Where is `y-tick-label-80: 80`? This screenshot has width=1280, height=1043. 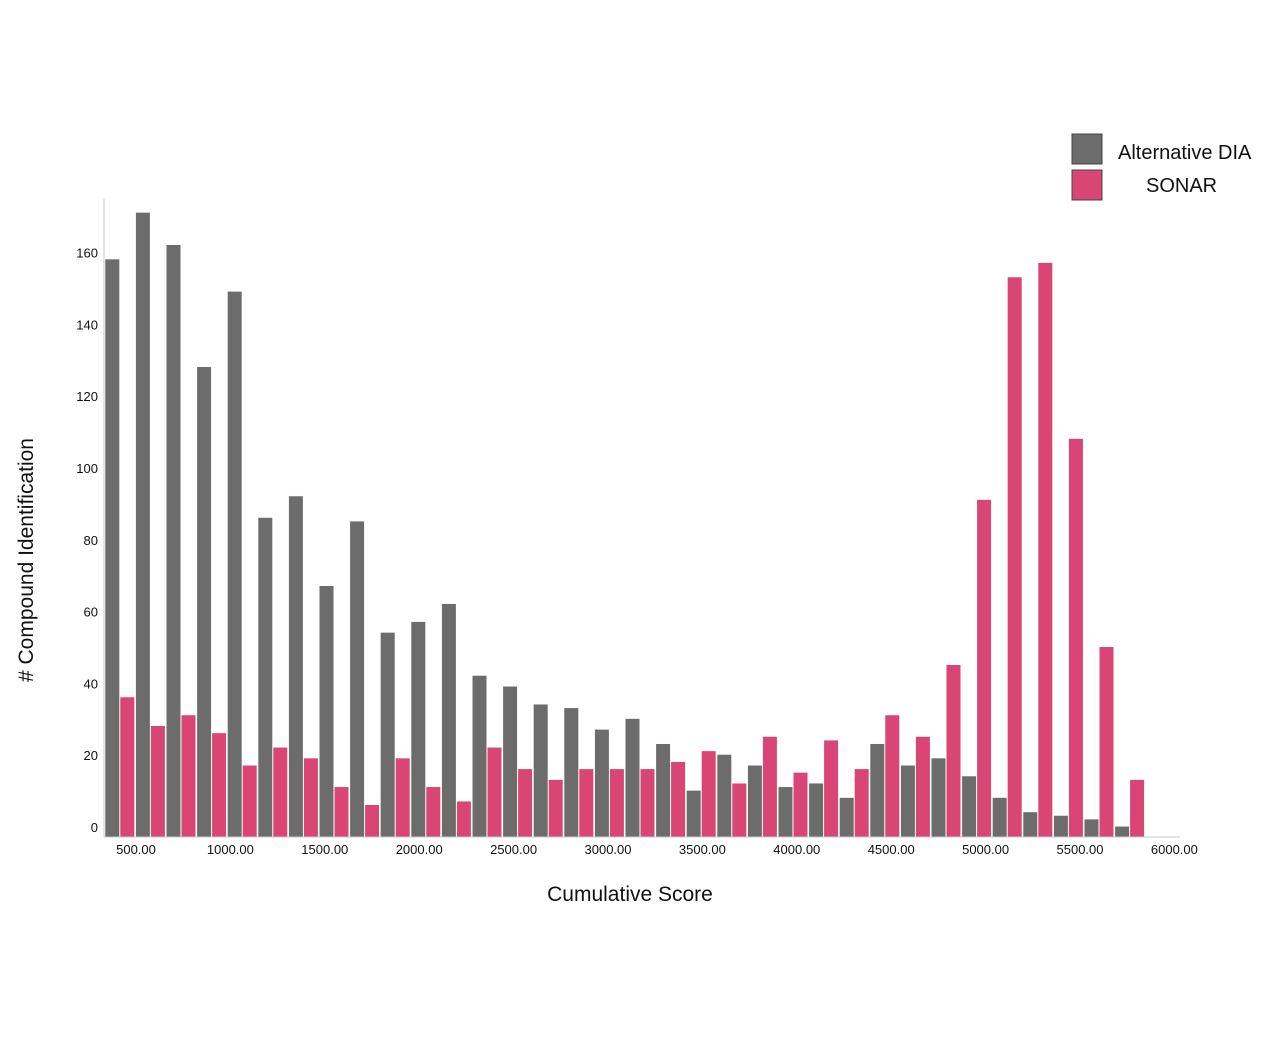 y-tick-label-80: 80 is located at coordinates (91, 540).